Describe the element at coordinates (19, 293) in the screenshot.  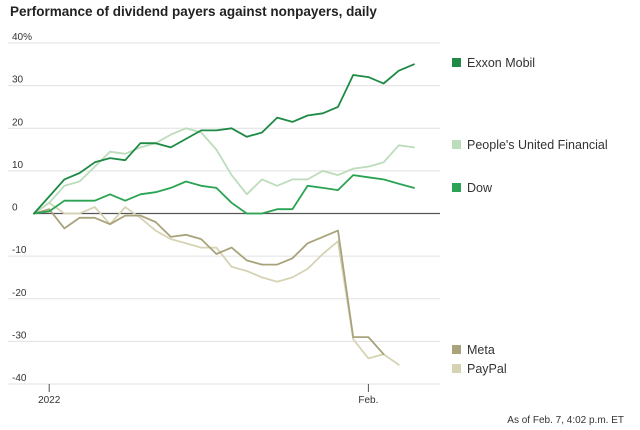
I see `y-tick-label: -20` at that location.